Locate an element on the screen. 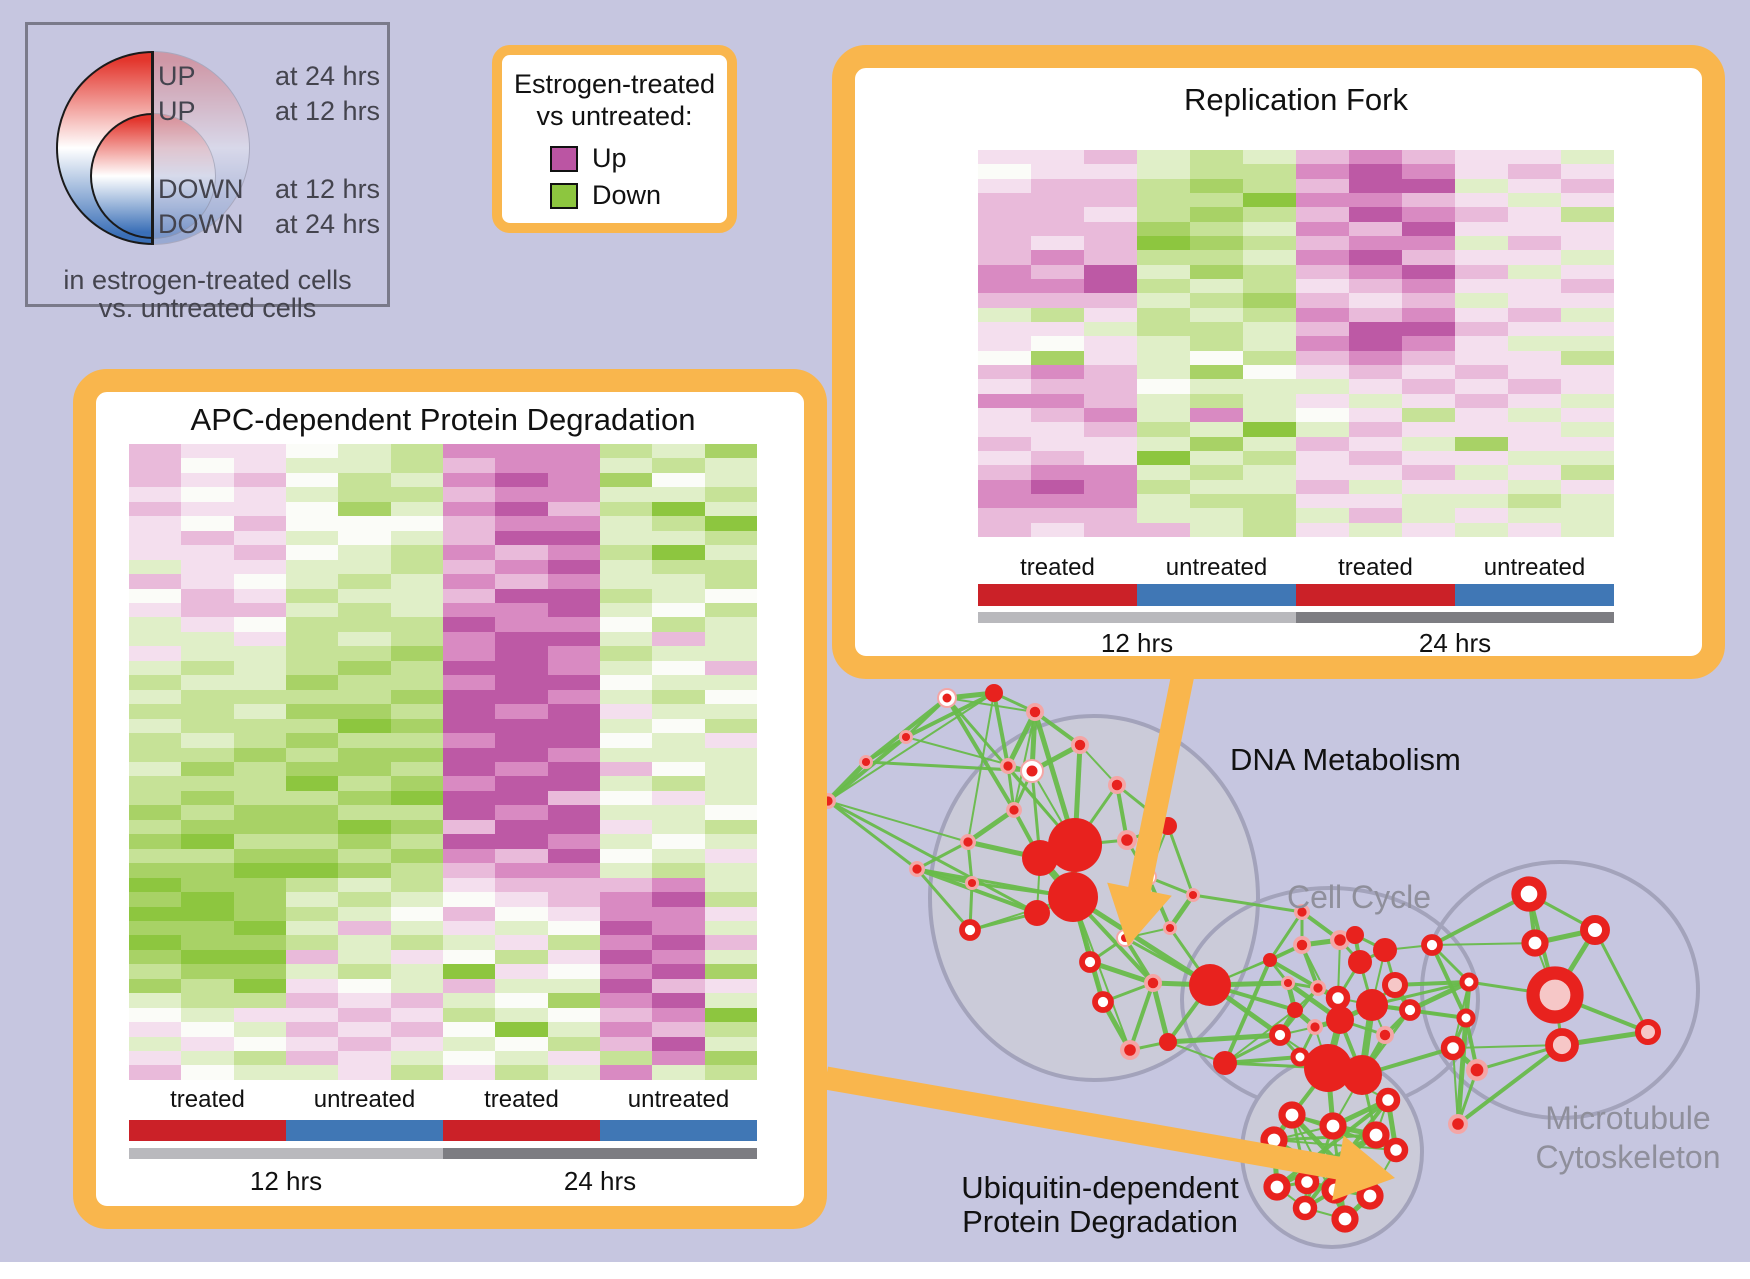  rf-group-label-3: treated is located at coordinates (1375, 567).